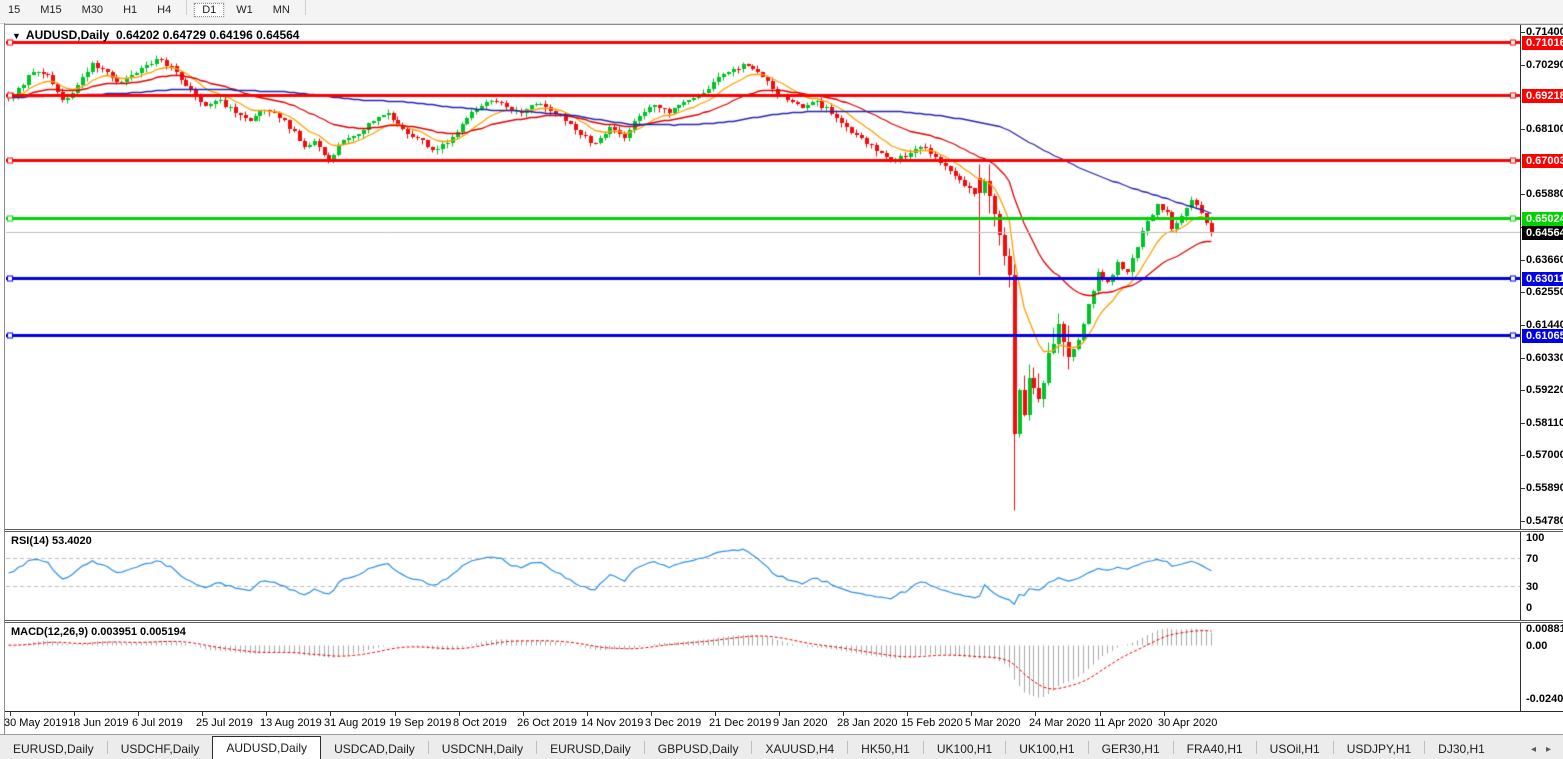 This screenshot has height=759, width=1563. Describe the element at coordinates (1294, 749) in the screenshot. I see `chart-tab-usoil-h1: USOil,H1` at that location.